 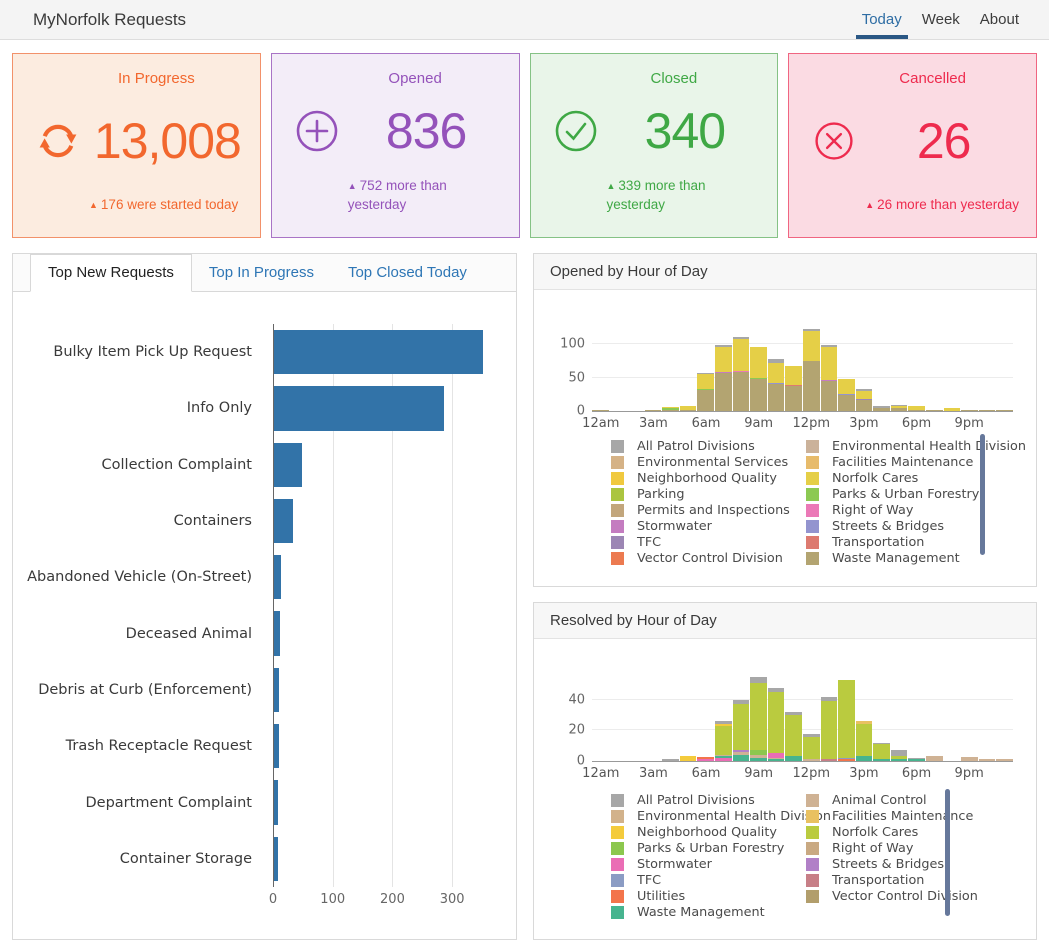 What do you see at coordinates (264, 746) in the screenshot?
I see `table-row: Trash Receptacle Request` at bounding box center [264, 746].